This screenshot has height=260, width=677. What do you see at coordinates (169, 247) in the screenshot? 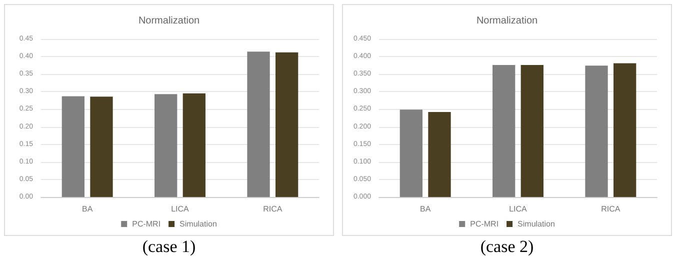
I see `text: (case 1)` at bounding box center [169, 247].